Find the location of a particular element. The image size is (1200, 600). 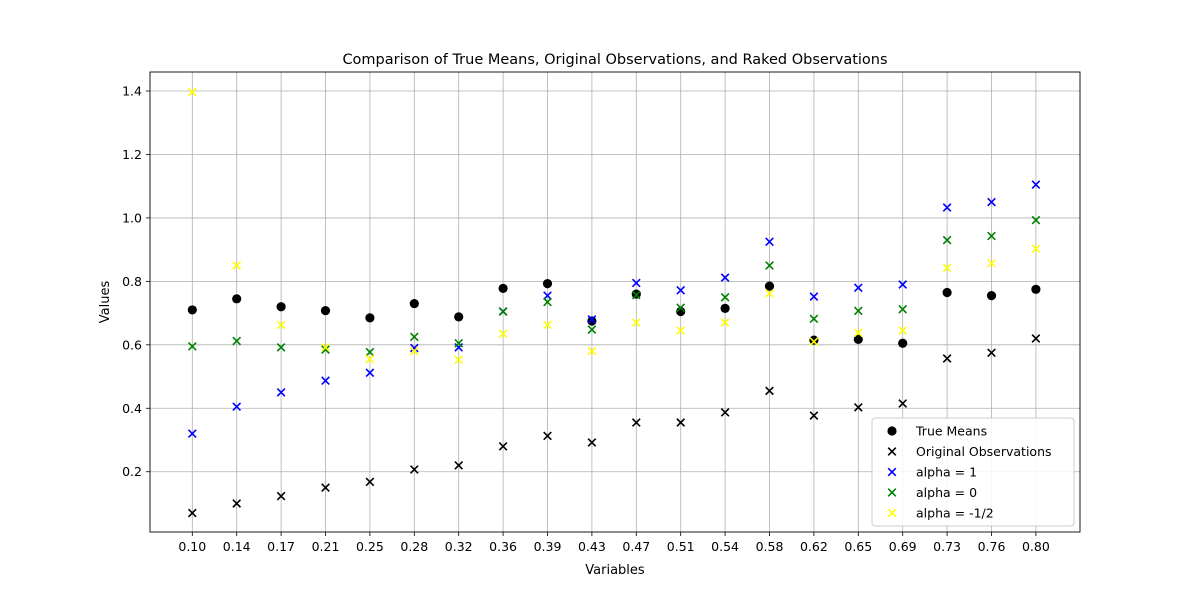

x-tick-label: 0.28 is located at coordinates (414, 546).